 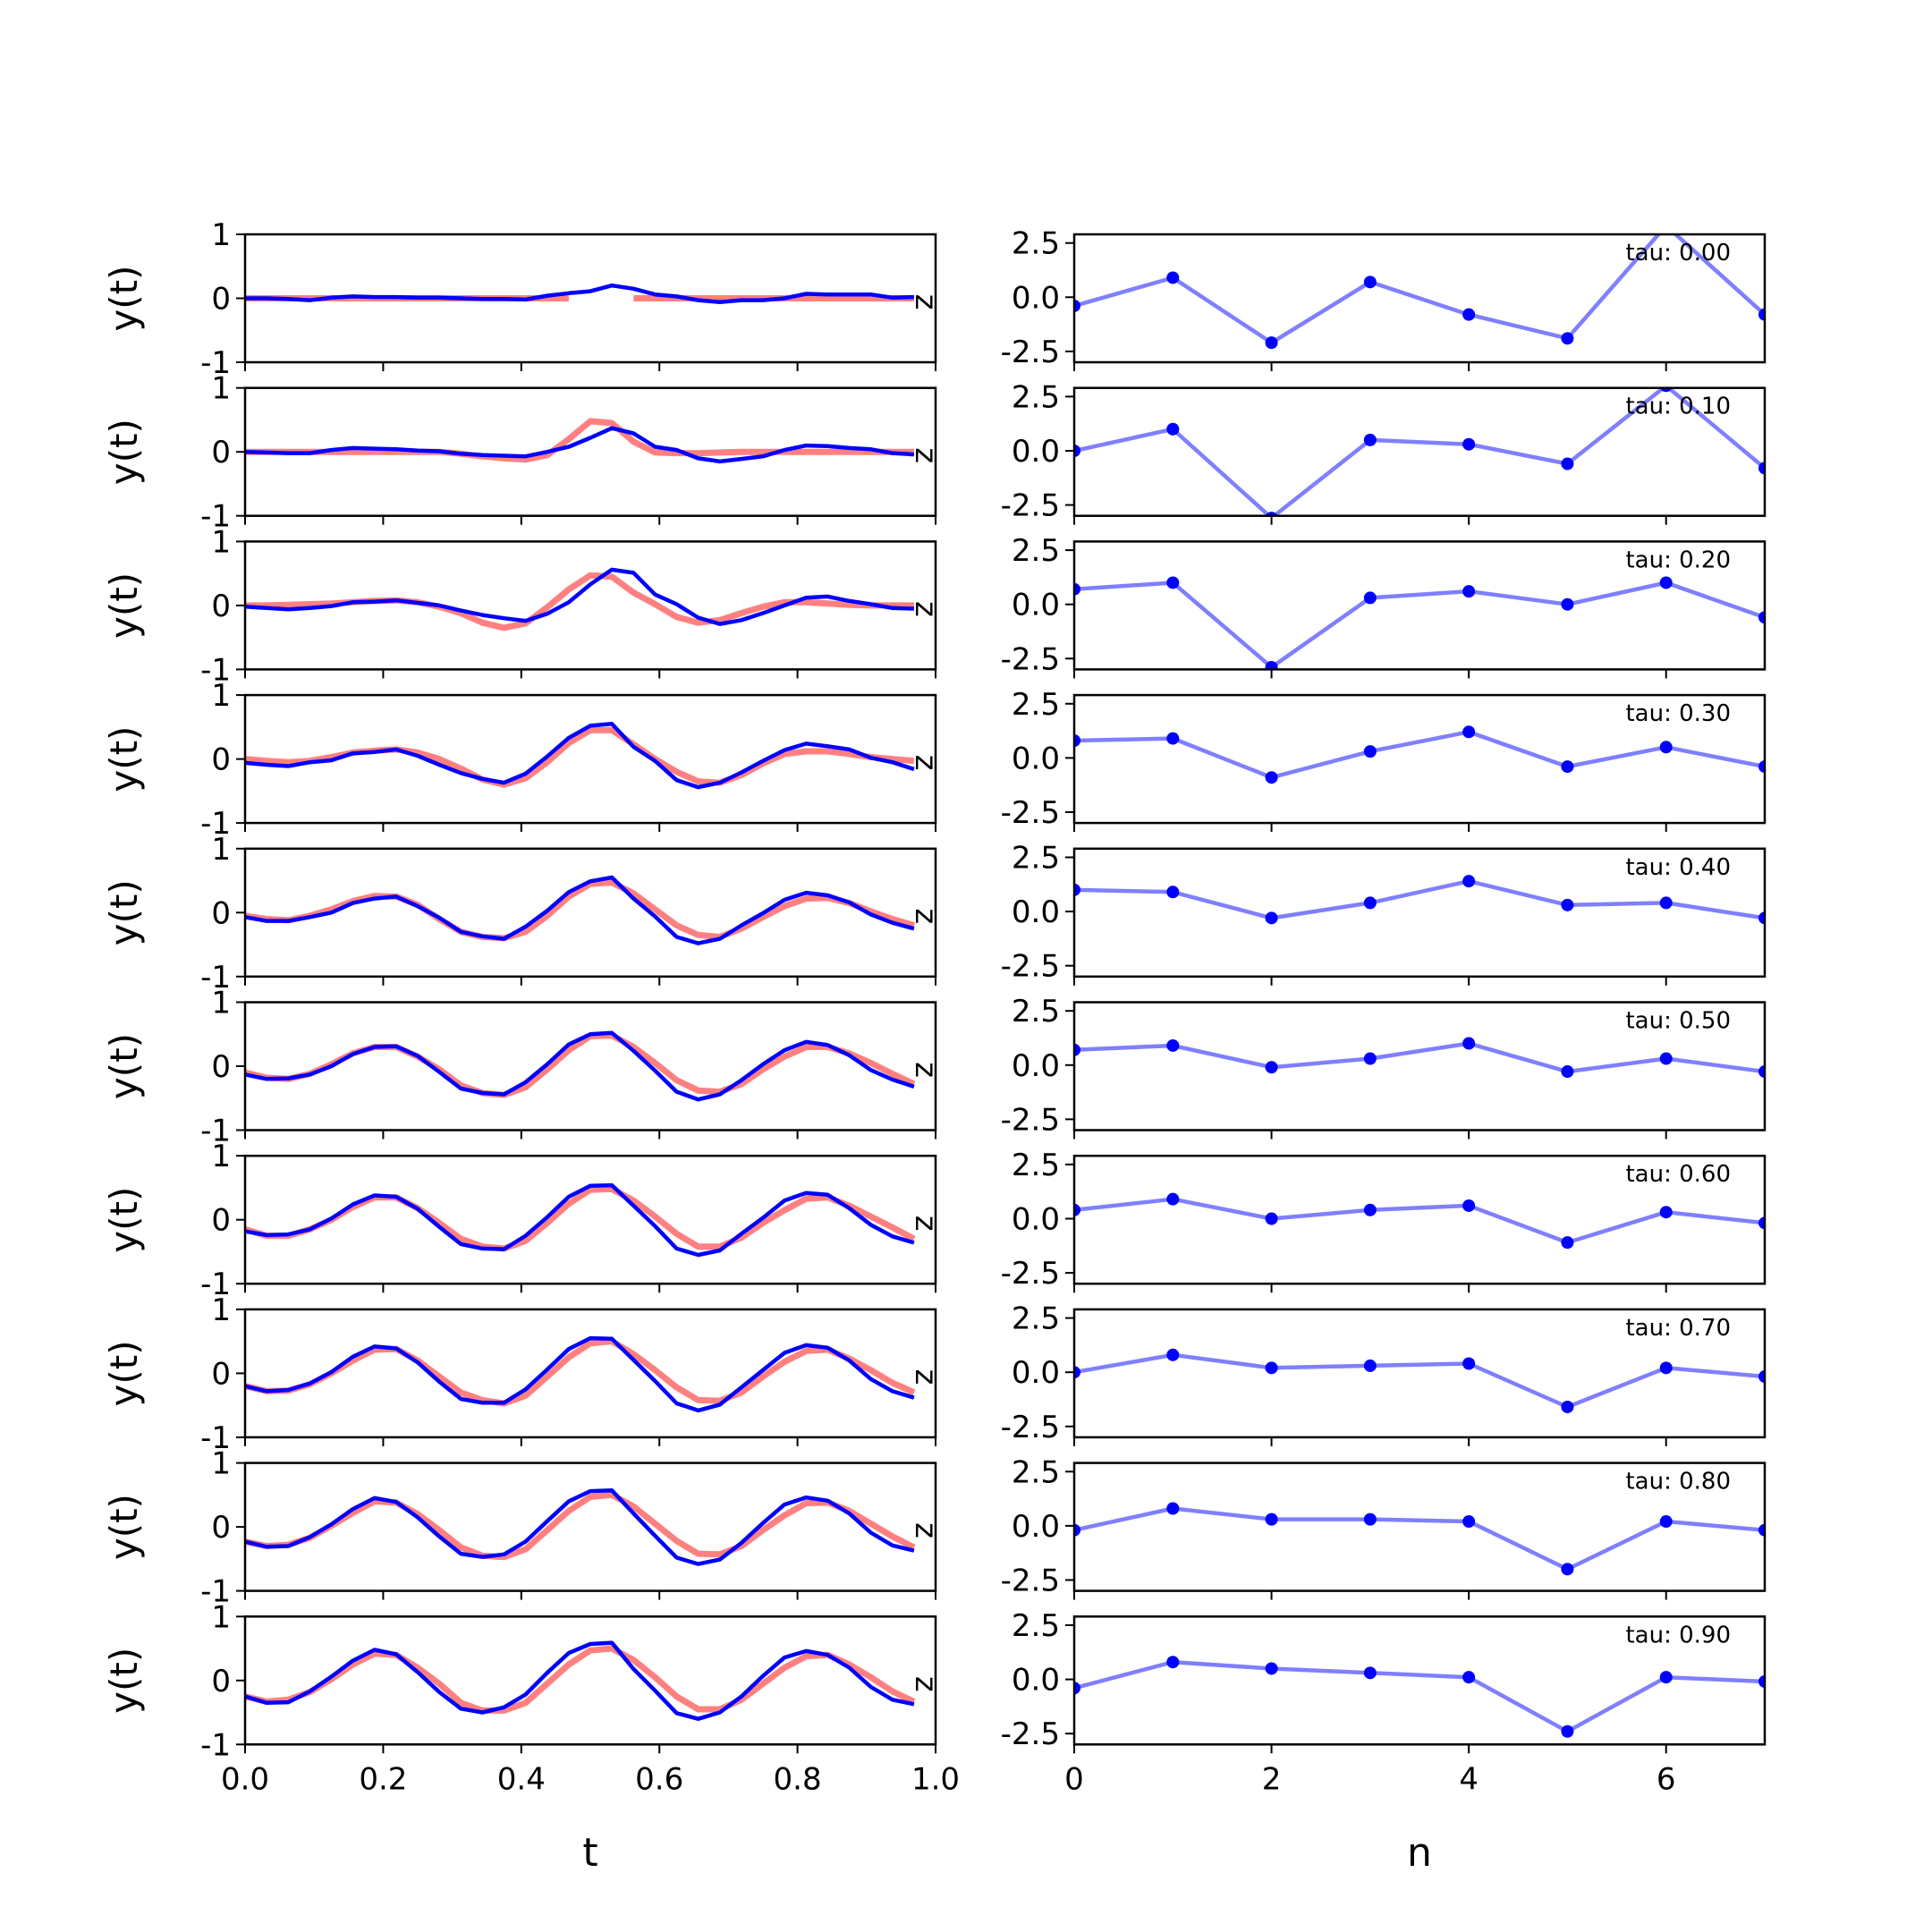 What do you see at coordinates (215, 978) in the screenshot?
I see `left-ytick-label-4-0: -1` at bounding box center [215, 978].